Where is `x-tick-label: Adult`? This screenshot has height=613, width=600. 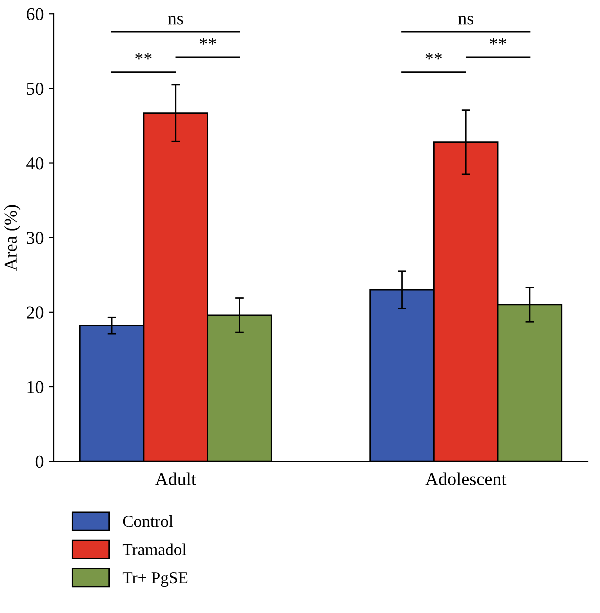
x-tick-label: Adult is located at coordinates (176, 479).